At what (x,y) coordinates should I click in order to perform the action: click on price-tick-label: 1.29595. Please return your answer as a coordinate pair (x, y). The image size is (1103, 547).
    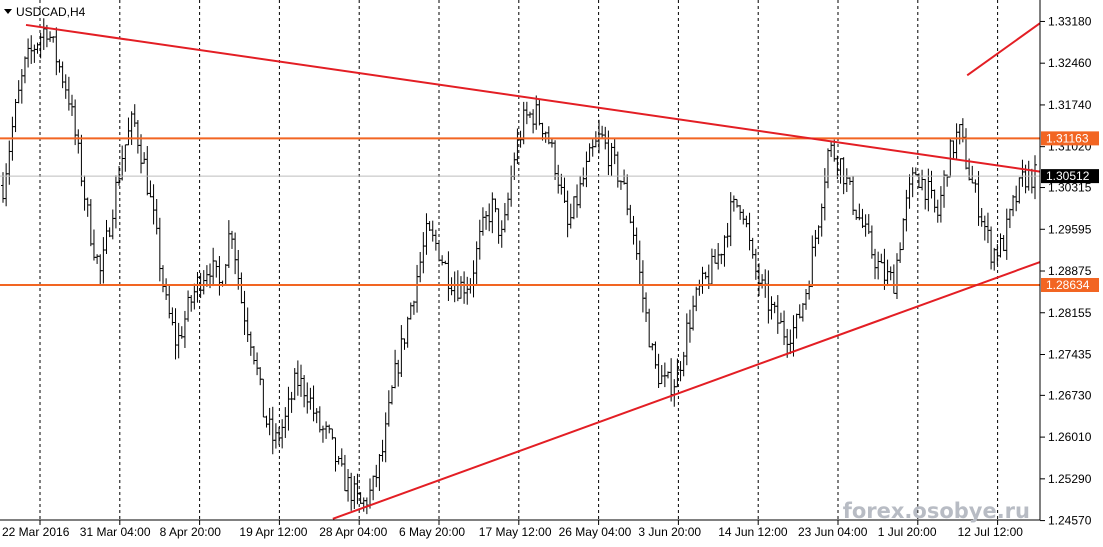
    Looking at the image, I should click on (1070, 229).